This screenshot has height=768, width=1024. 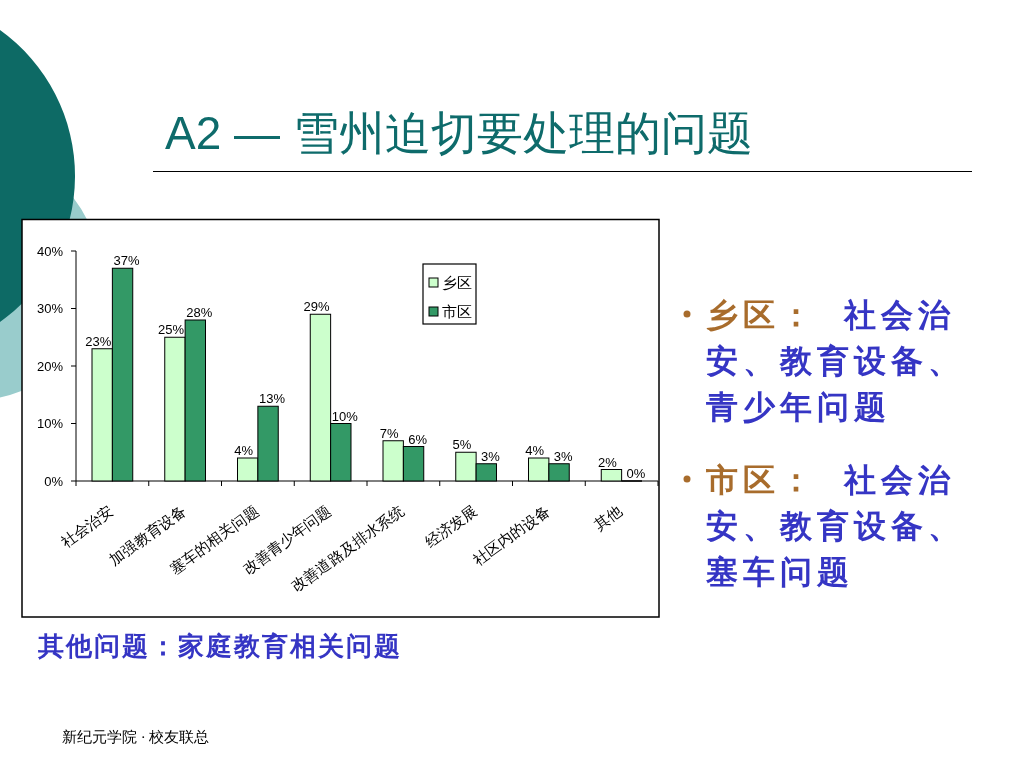 I want to click on x-tick-label: 经济发展, so click(x=450, y=526).